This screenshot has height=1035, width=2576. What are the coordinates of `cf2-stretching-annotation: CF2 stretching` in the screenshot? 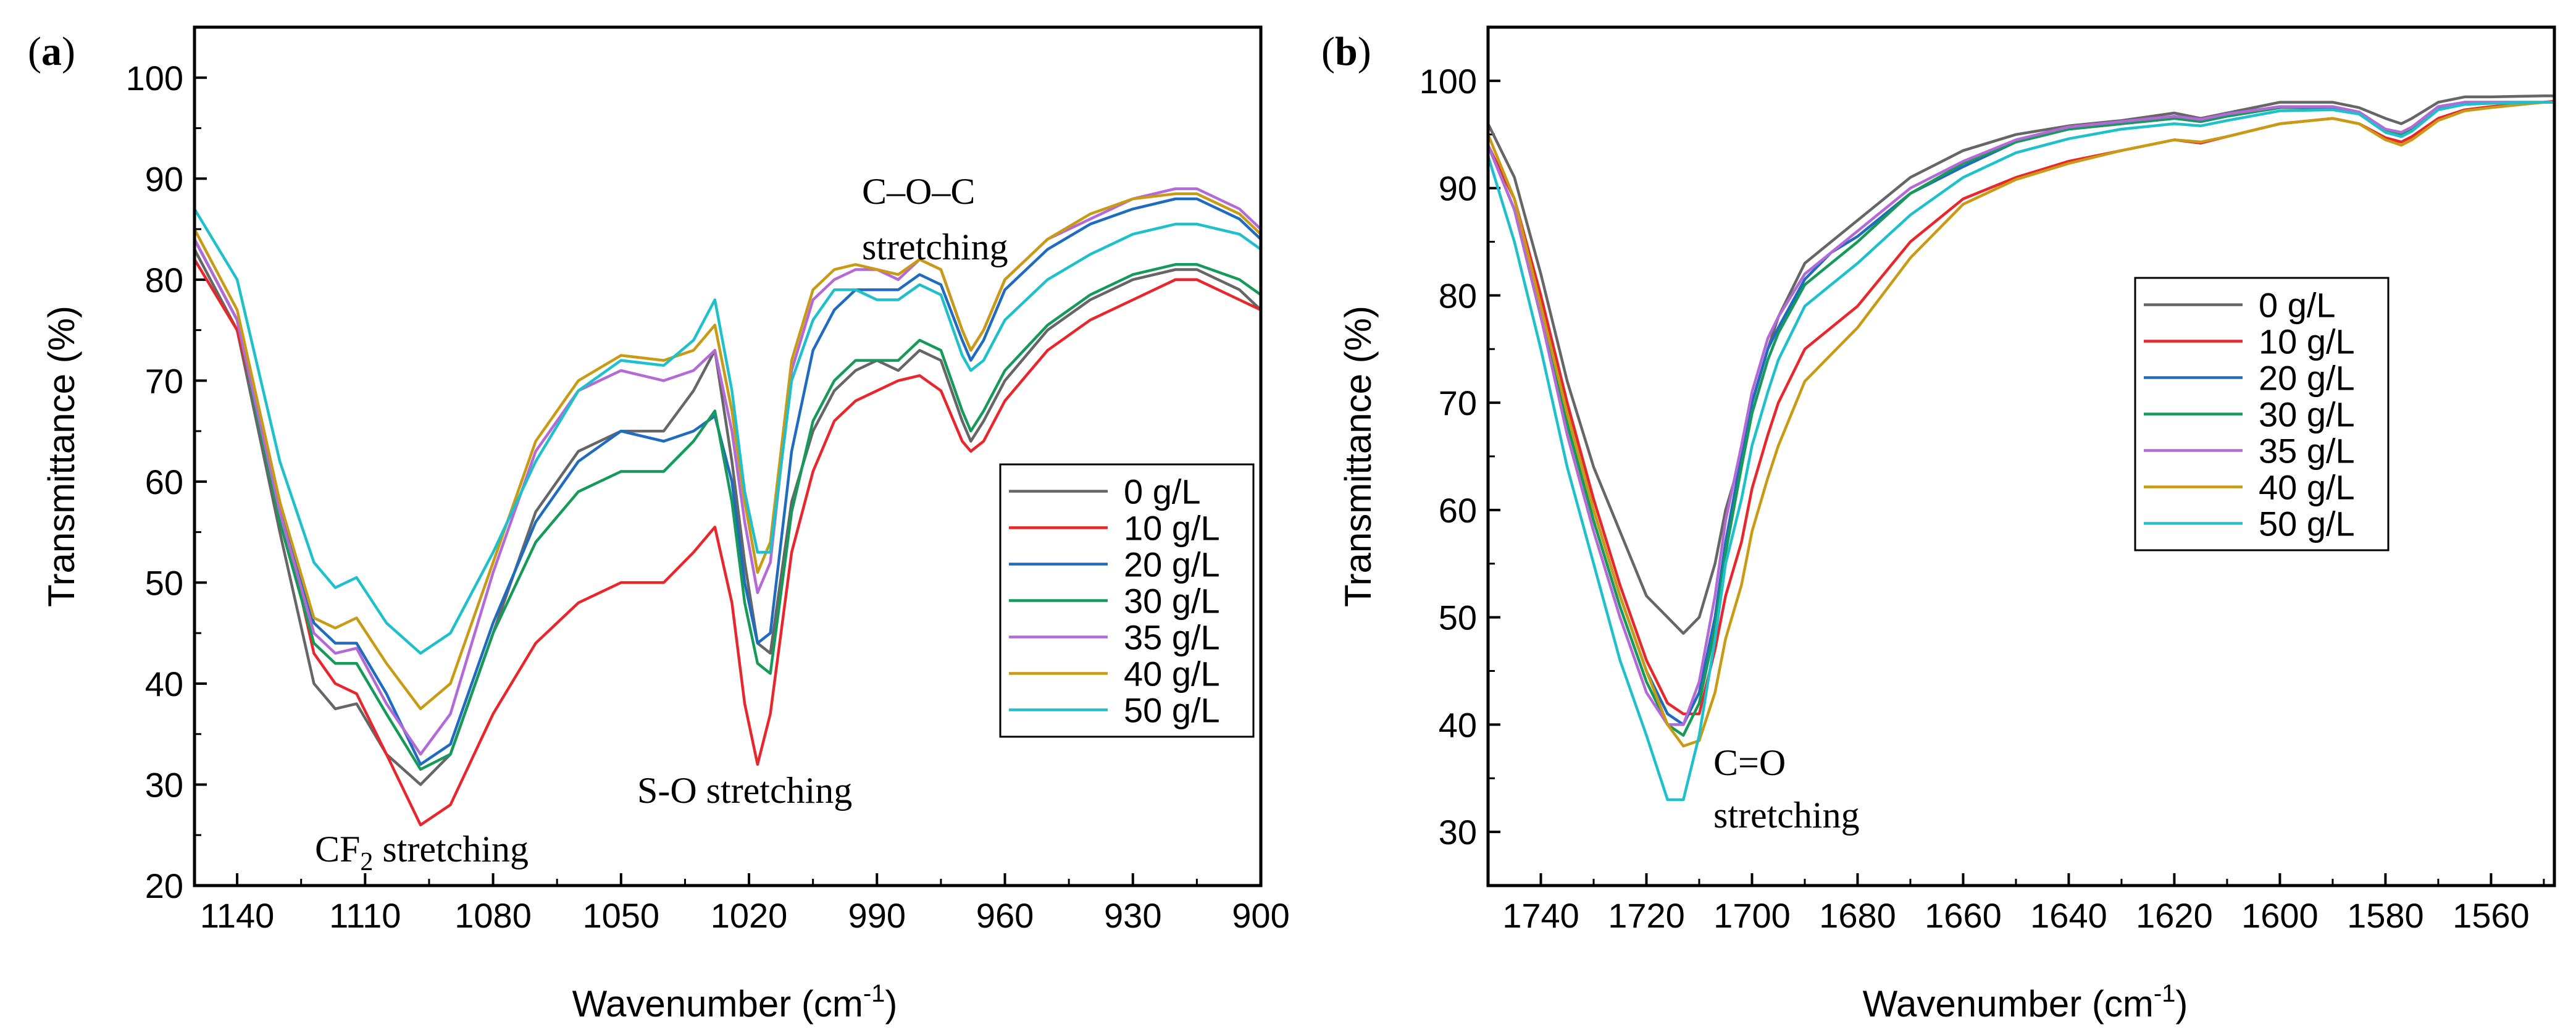 It's located at (422, 852).